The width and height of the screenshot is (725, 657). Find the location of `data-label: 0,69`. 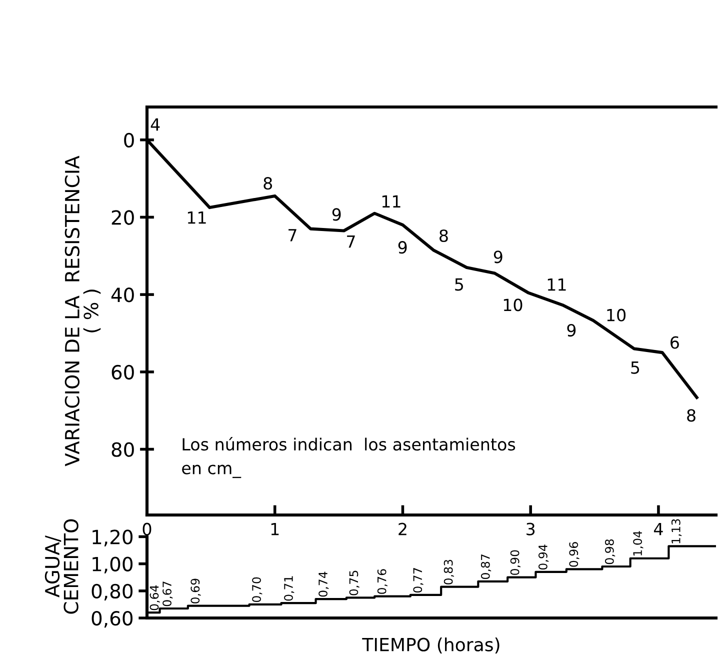

data-label: 0,69 is located at coordinates (195, 591).